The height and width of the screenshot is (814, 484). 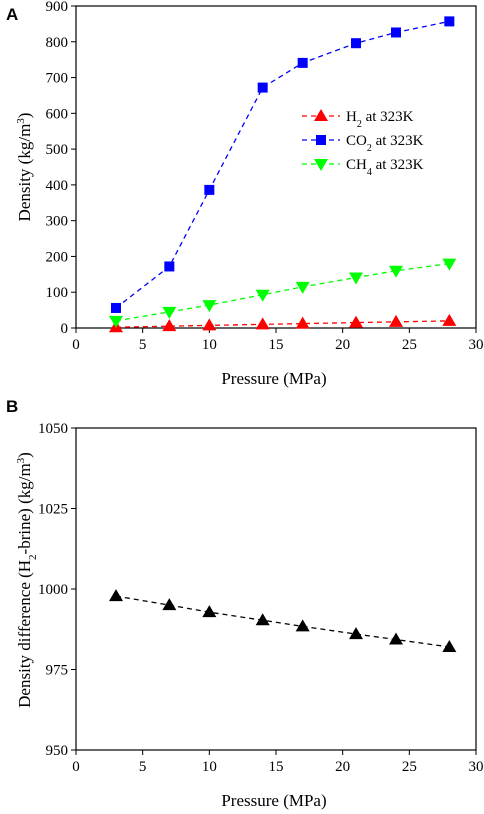 What do you see at coordinates (342, 767) in the screenshot?
I see `panel-b-x-tick-label: 20` at bounding box center [342, 767].